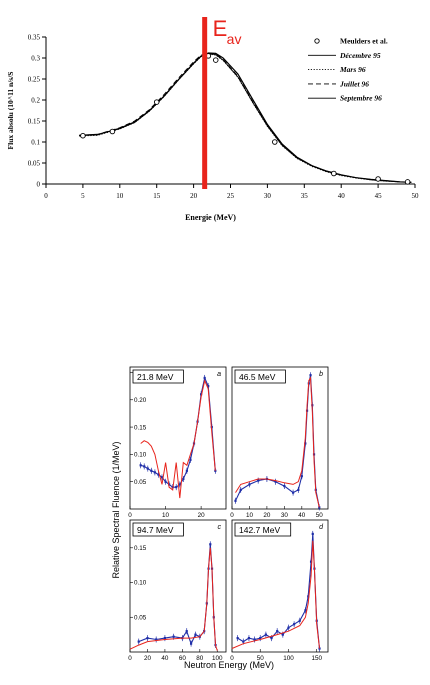 The image size is (430, 685). Describe the element at coordinates (35, 59) in the screenshot. I see `y-tick-label: 0.3` at that location.